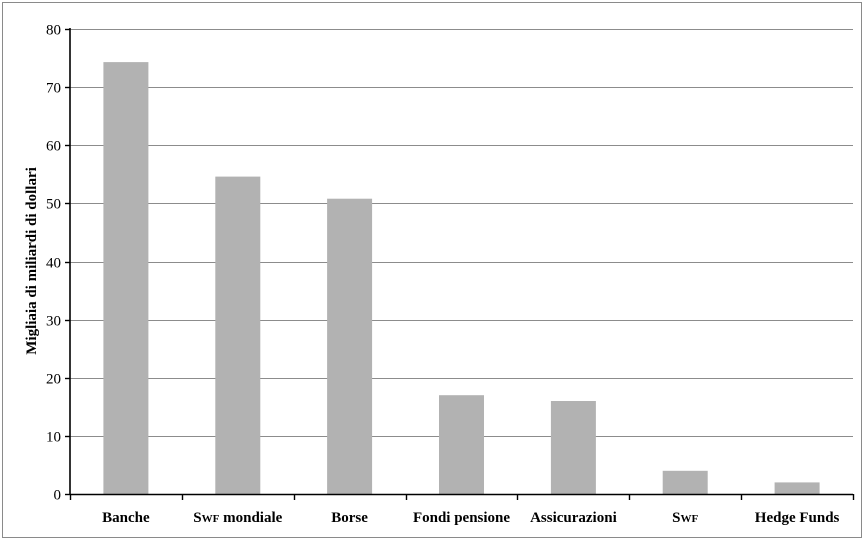  I want to click on y-tick-label: 0, so click(58, 496).